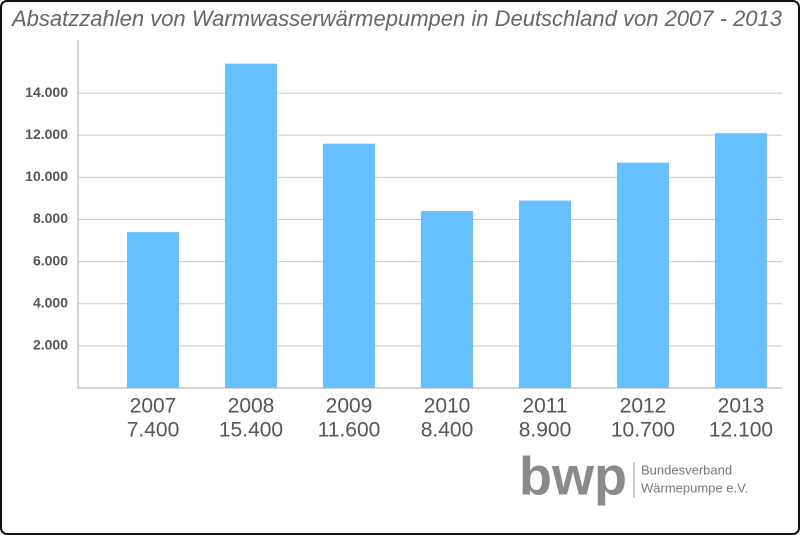 The image size is (800, 535). What do you see at coordinates (50, 345) in the screenshot?
I see `y-tick-label: 2.000` at bounding box center [50, 345].